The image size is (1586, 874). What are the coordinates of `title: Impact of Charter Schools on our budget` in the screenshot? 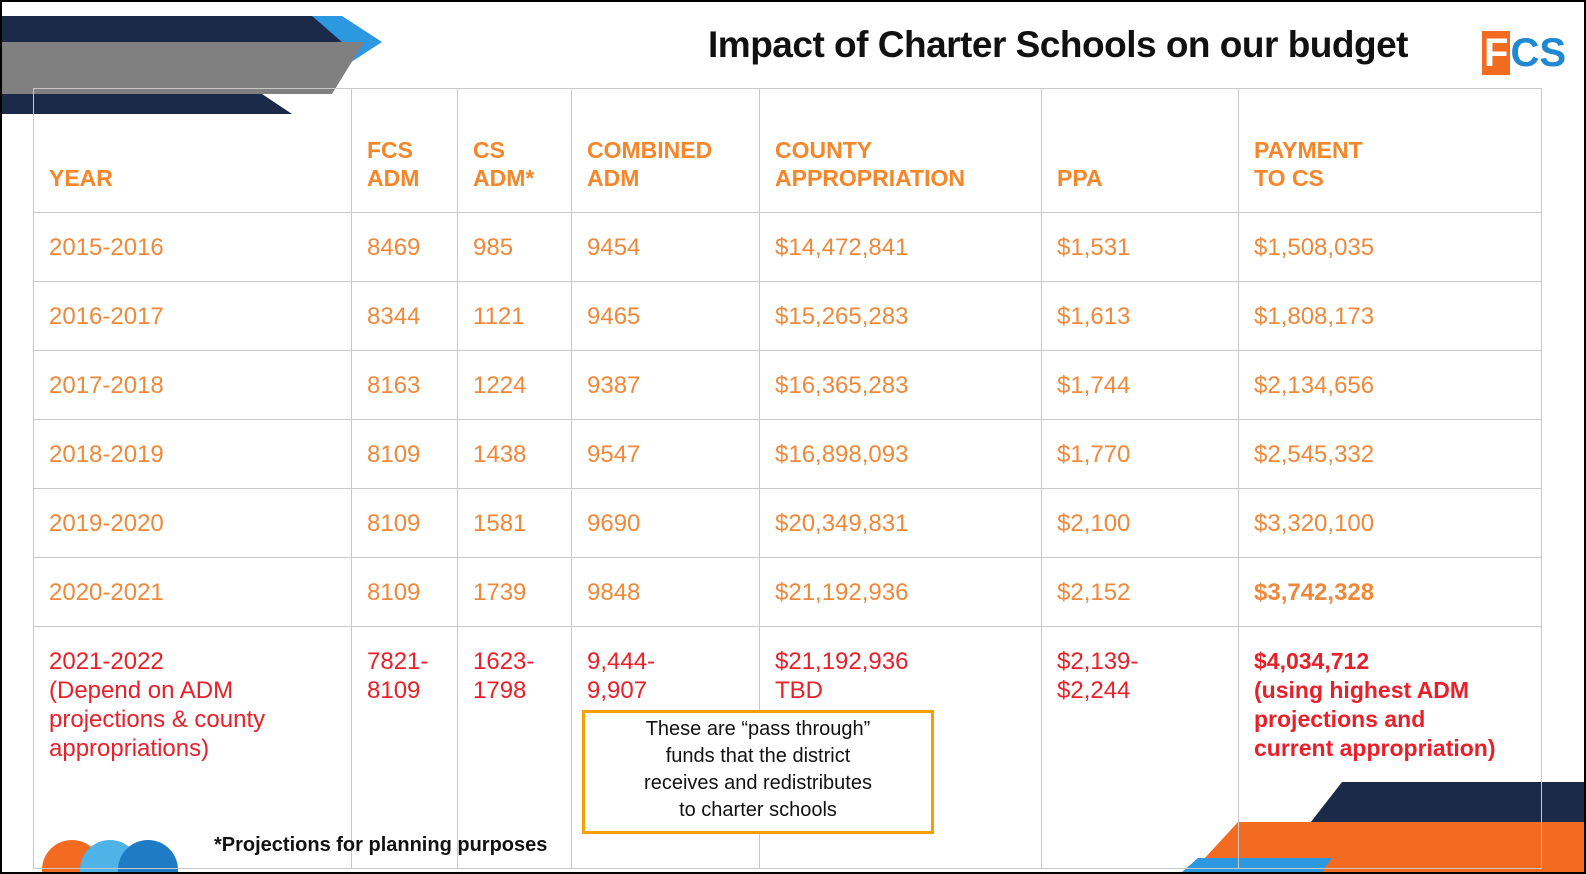 It's located at (1058, 44).